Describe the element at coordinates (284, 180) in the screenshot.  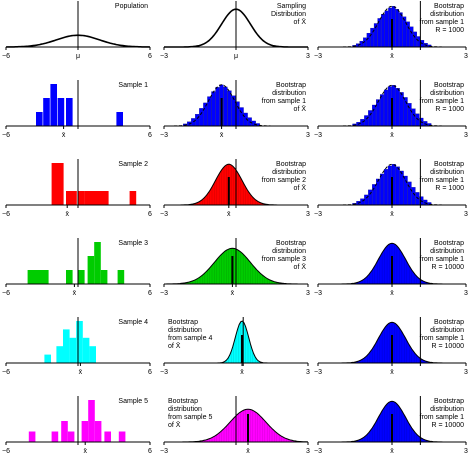
I see `label-bs2-2: from sample 2` at that location.